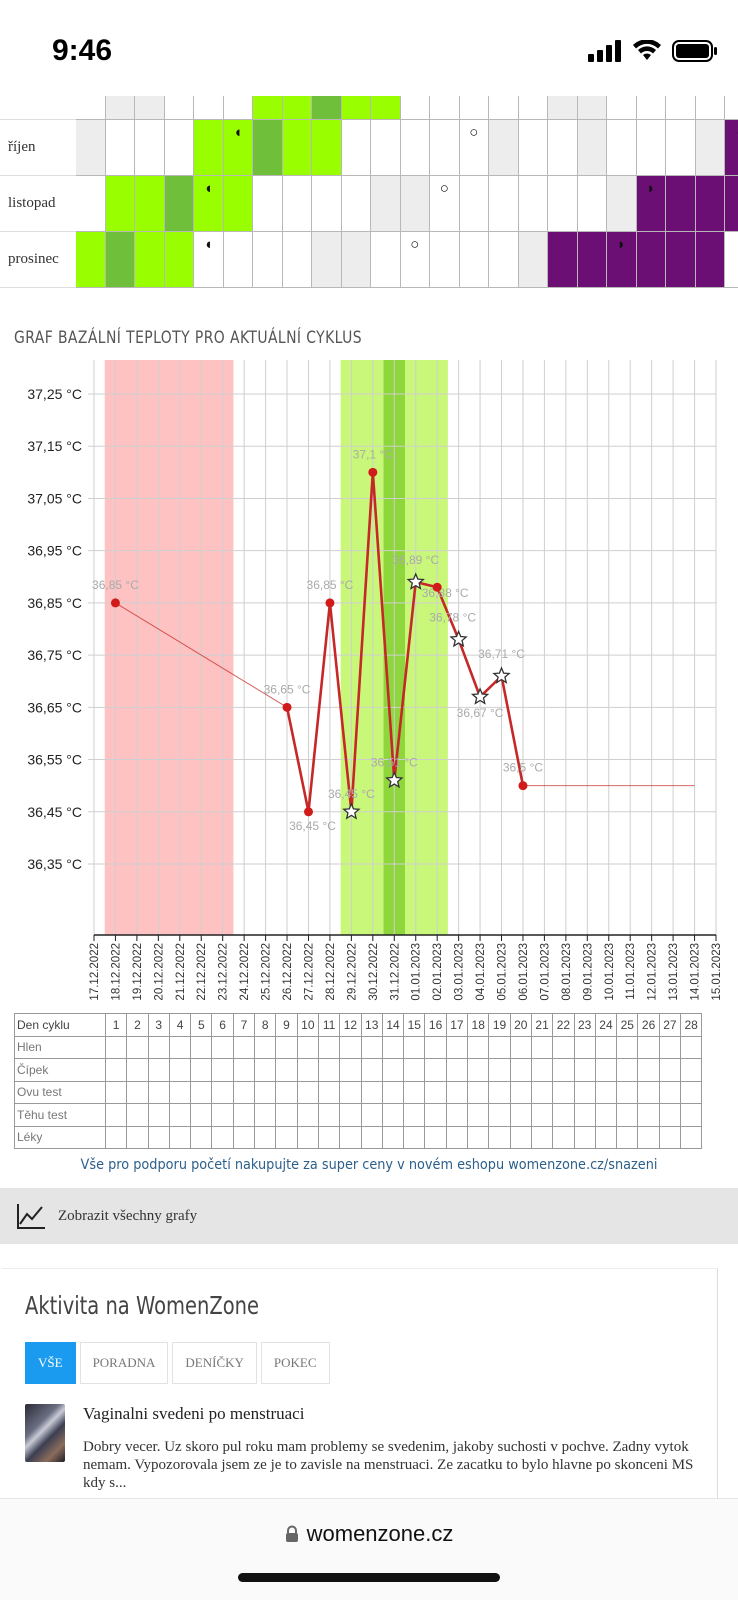 This screenshot has width=738, height=1600. Describe the element at coordinates (369, 1534) in the screenshot. I see `url-display: womenzone.cz` at that location.